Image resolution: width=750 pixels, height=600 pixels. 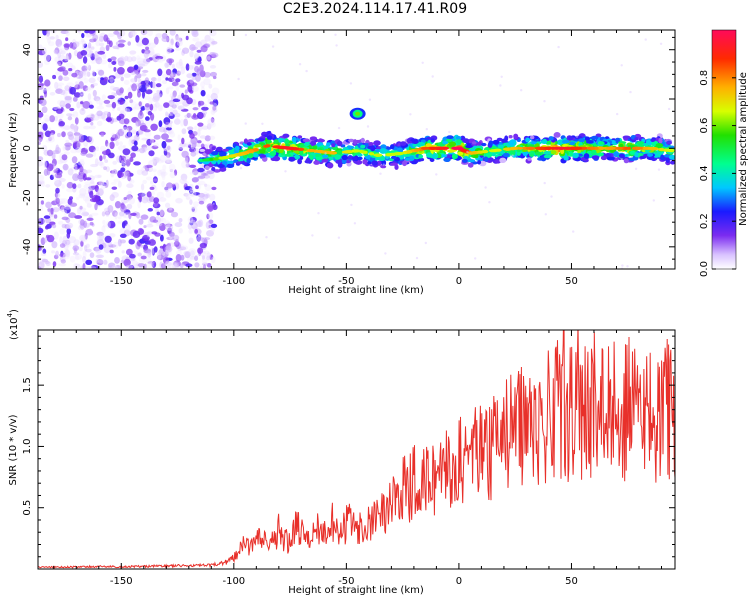 What do you see at coordinates (724, 149) in the screenshot?
I see `colorbar-frame` at bounding box center [724, 149].